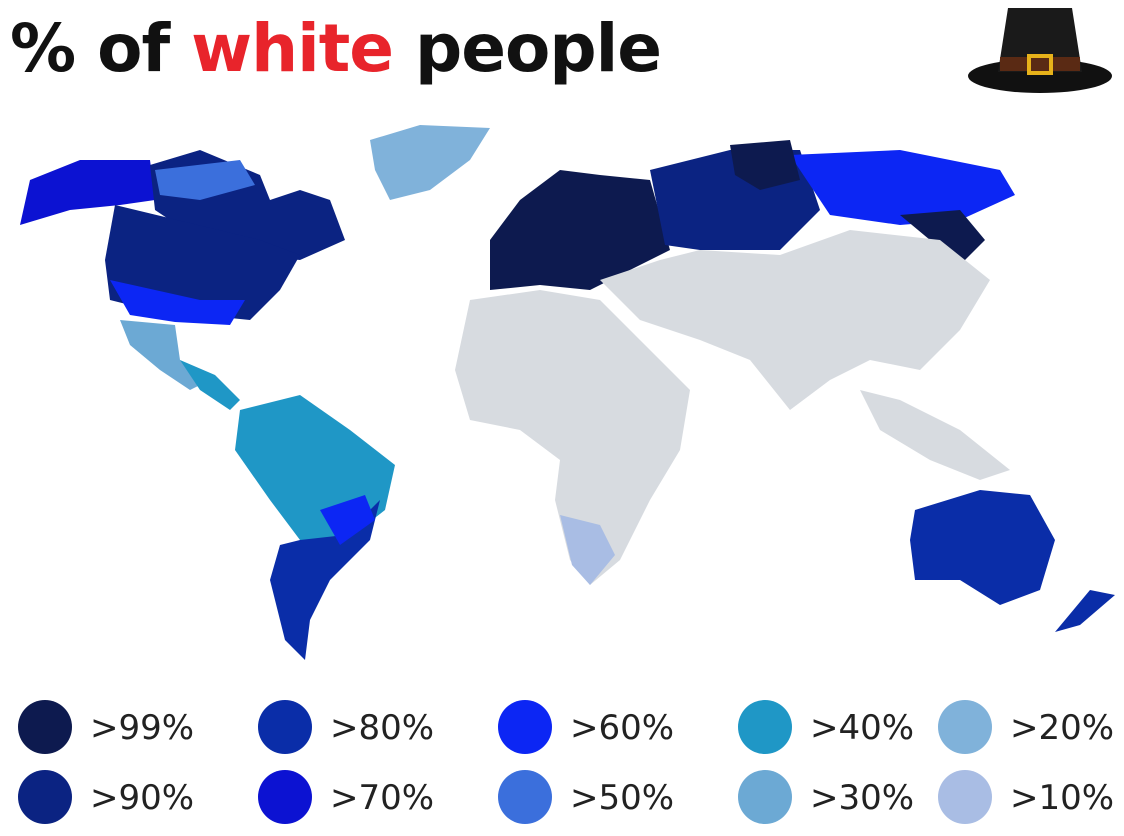  Describe the element at coordinates (430, 162) in the screenshot. I see `greenland` at that location.